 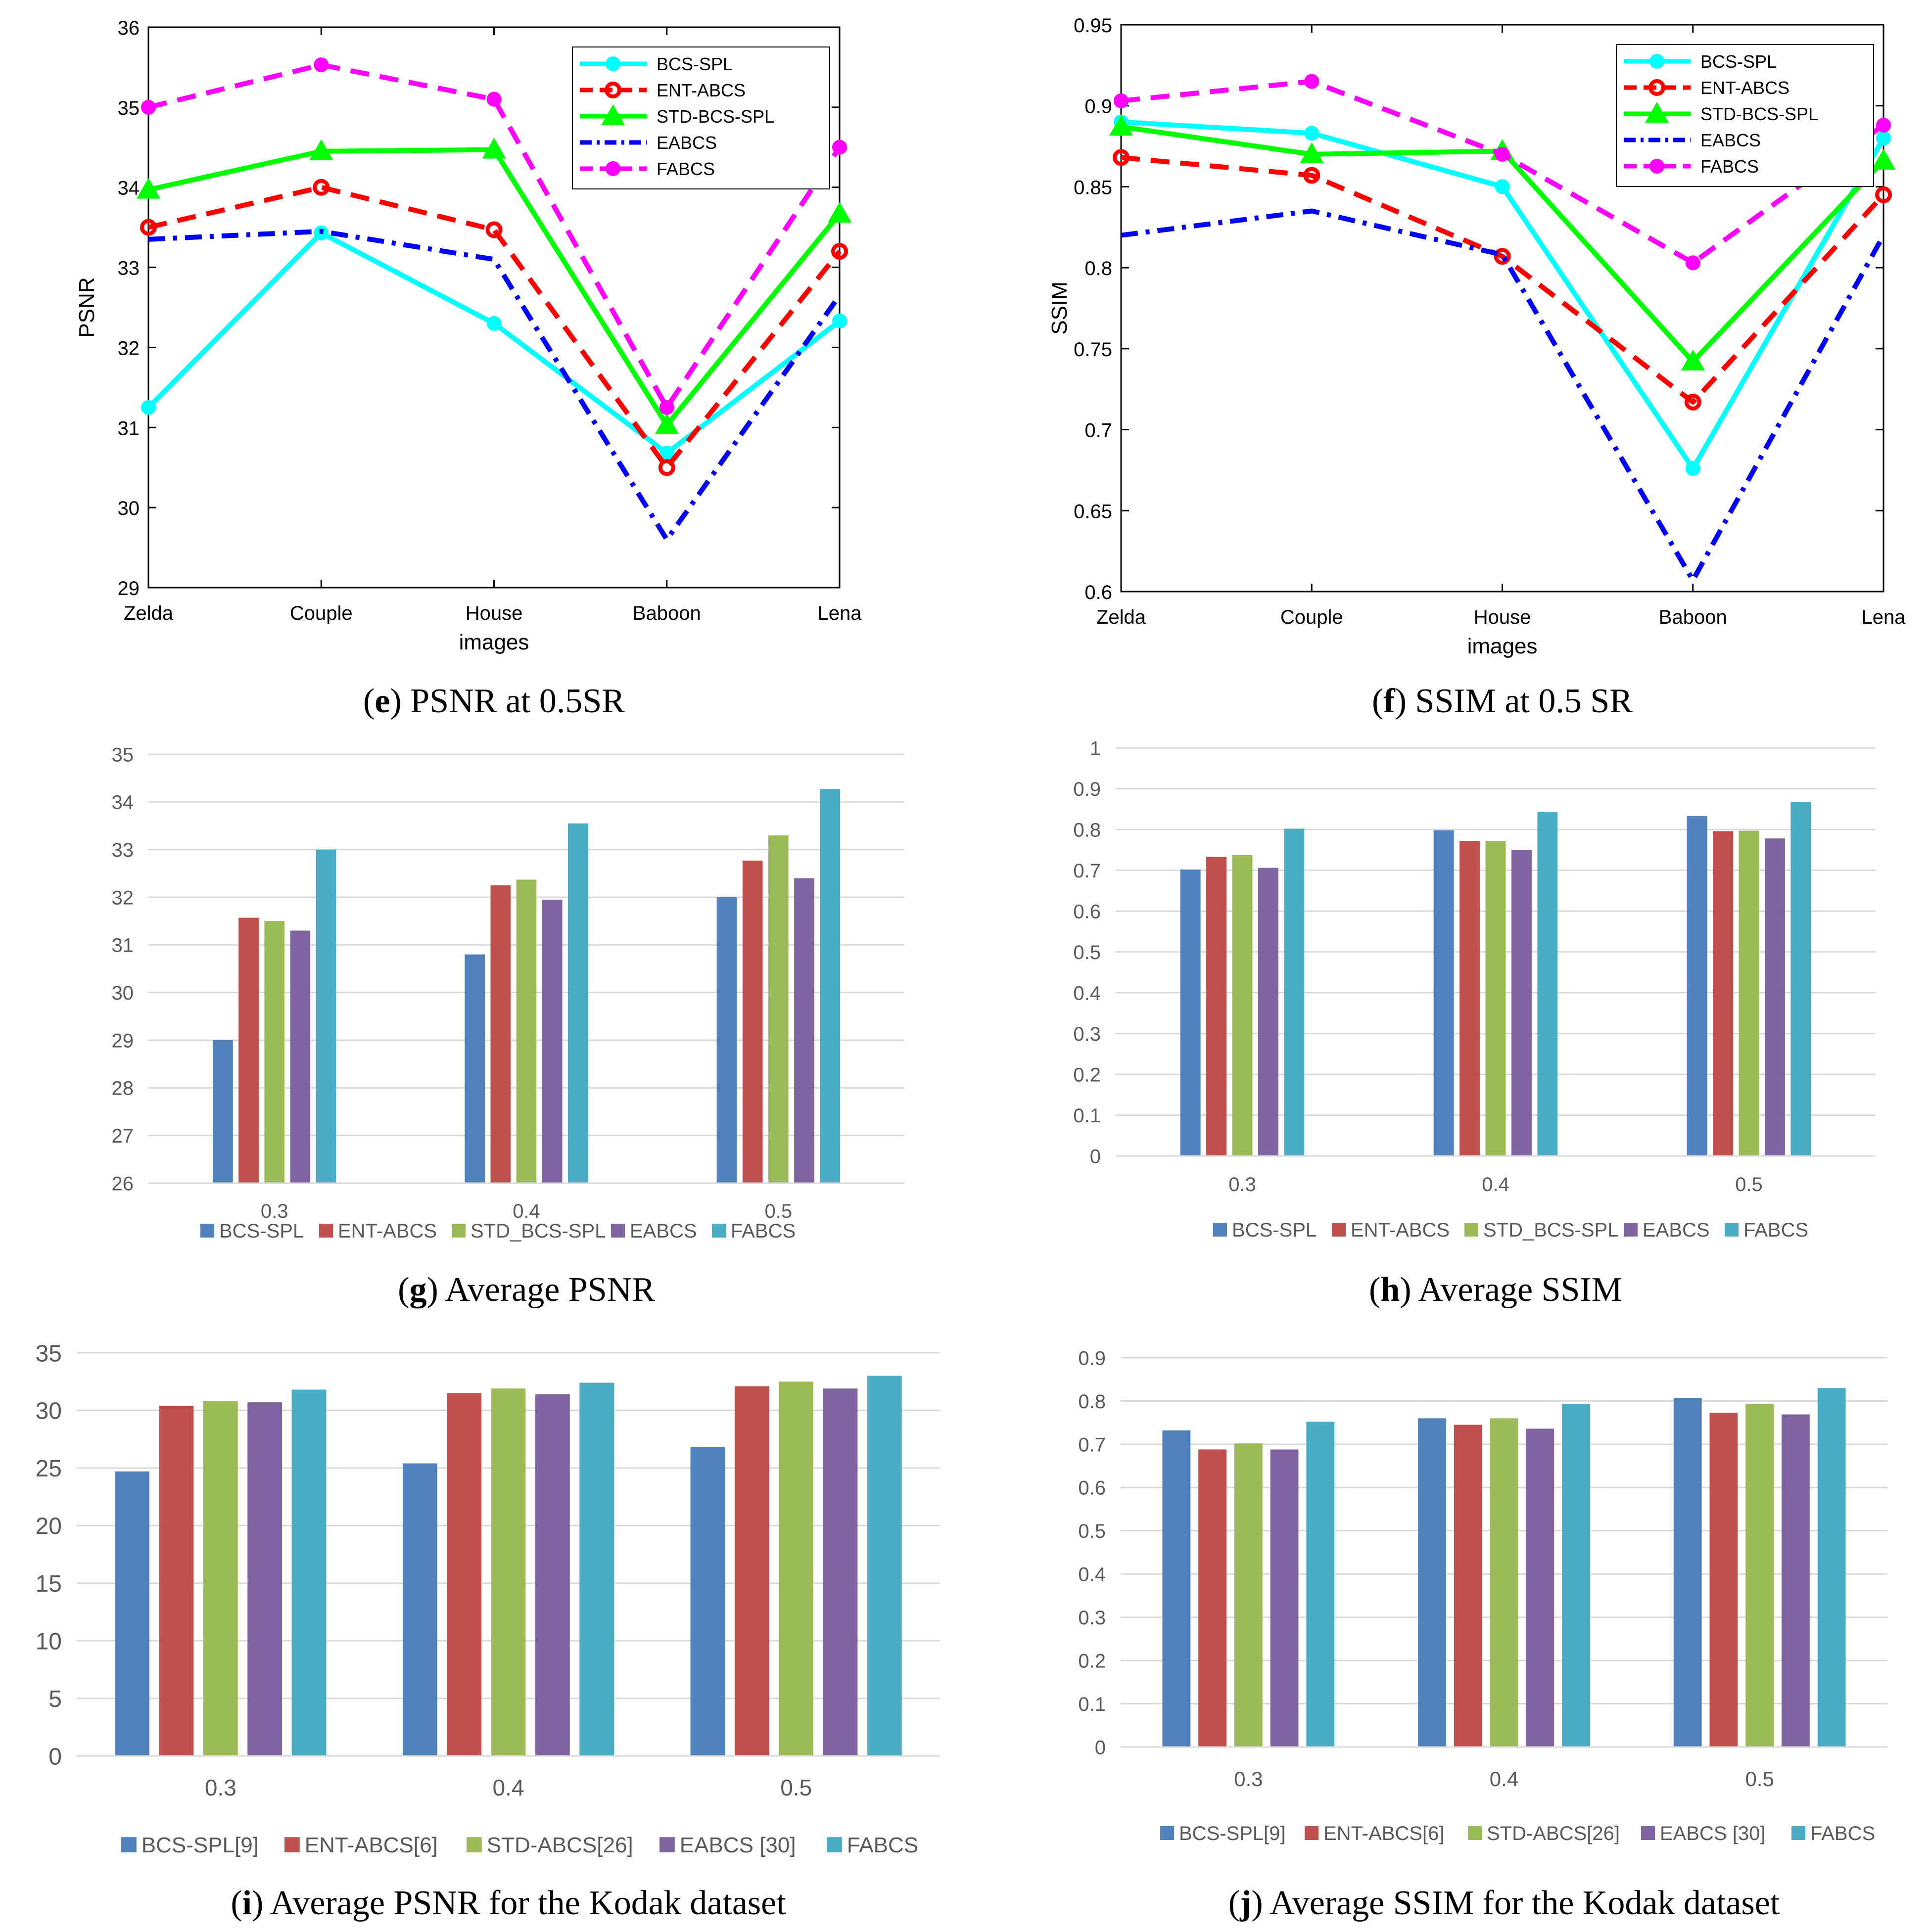 What do you see at coordinates (526, 1290) in the screenshot?
I see `figure-caption: (g) Average PSNR` at bounding box center [526, 1290].